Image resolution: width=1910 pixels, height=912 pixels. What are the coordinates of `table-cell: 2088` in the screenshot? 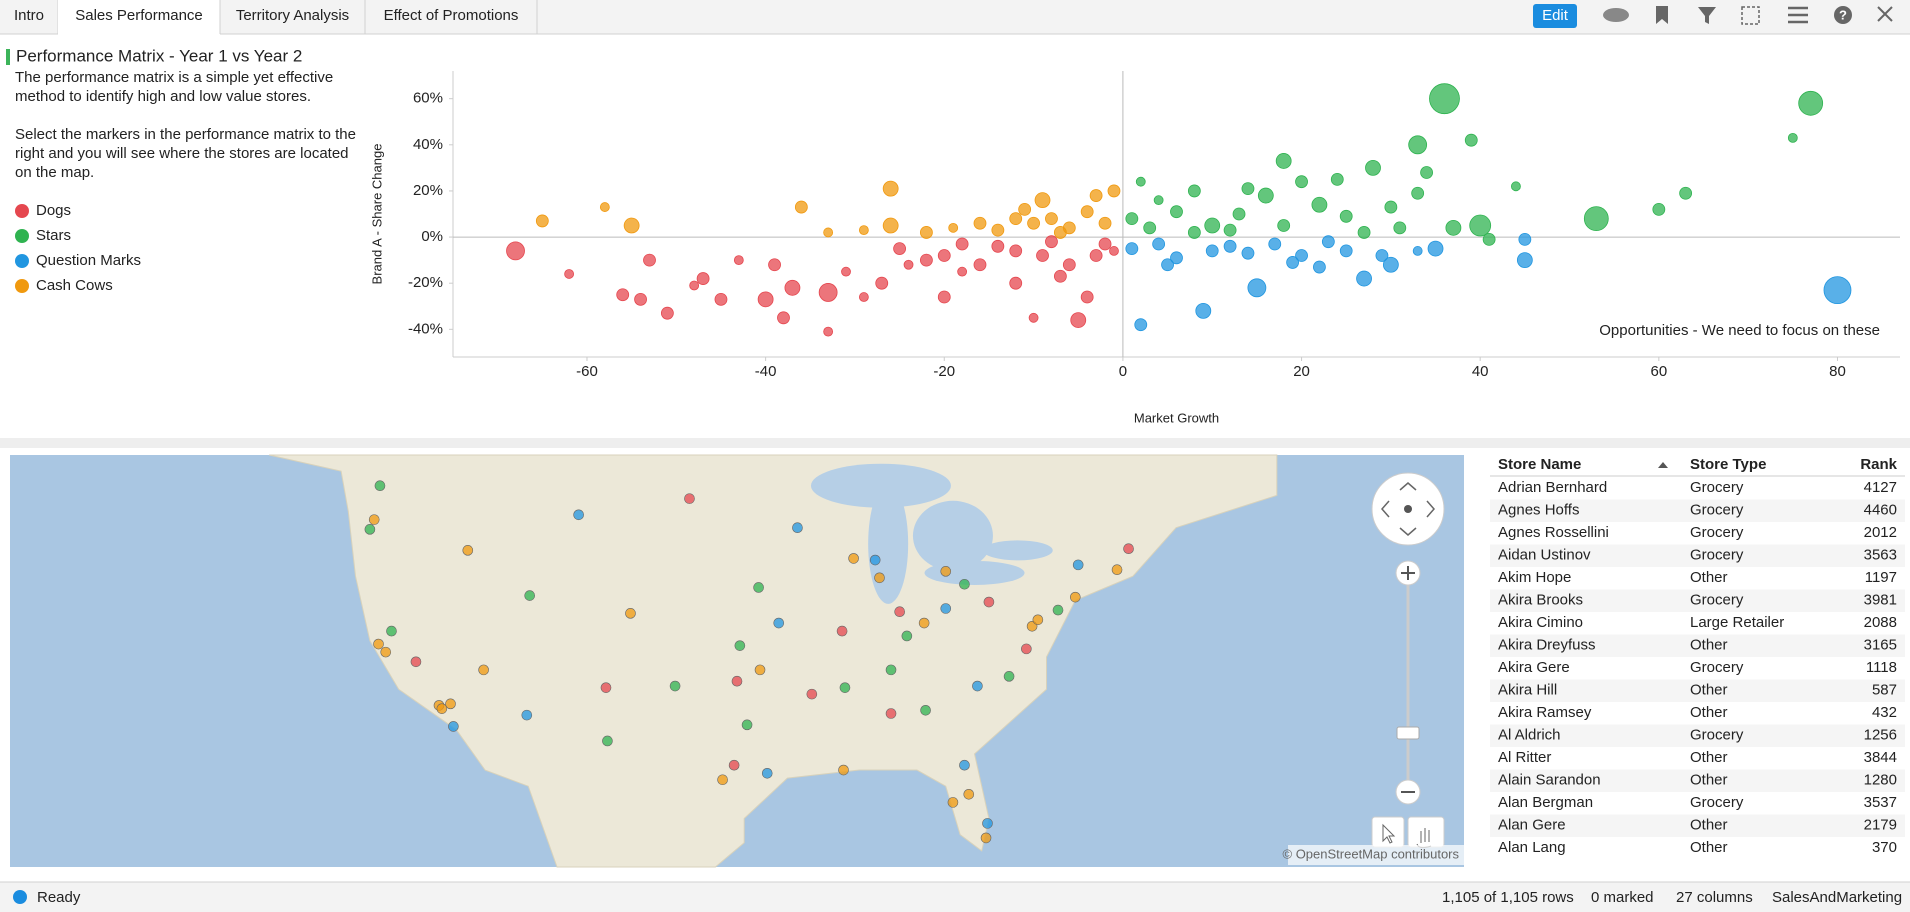 It's located at (1880, 622).